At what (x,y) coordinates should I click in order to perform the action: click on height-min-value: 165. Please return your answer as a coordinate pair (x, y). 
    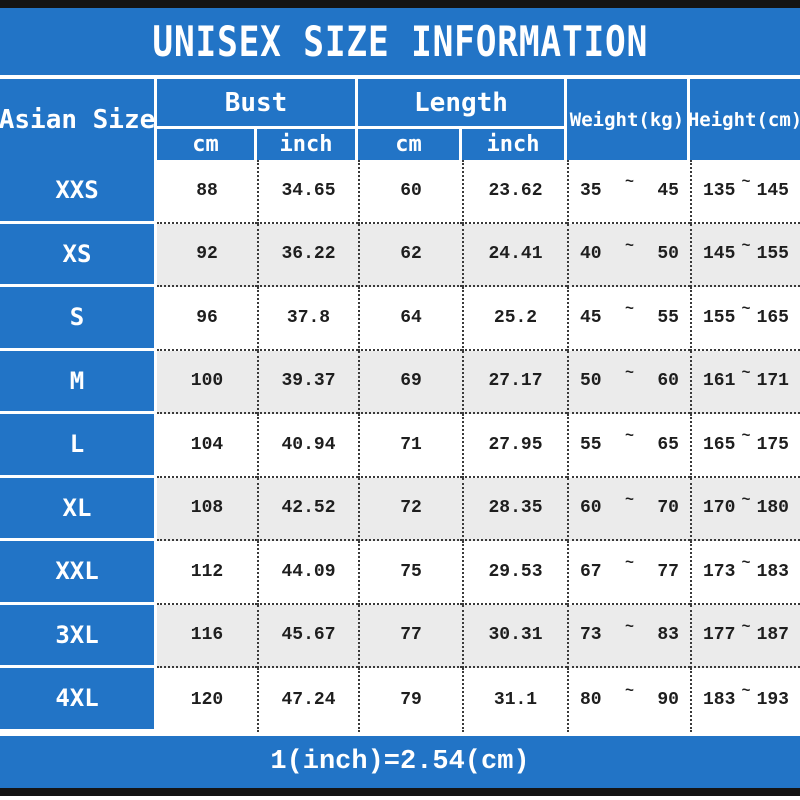
    Looking at the image, I should click on (719, 444).